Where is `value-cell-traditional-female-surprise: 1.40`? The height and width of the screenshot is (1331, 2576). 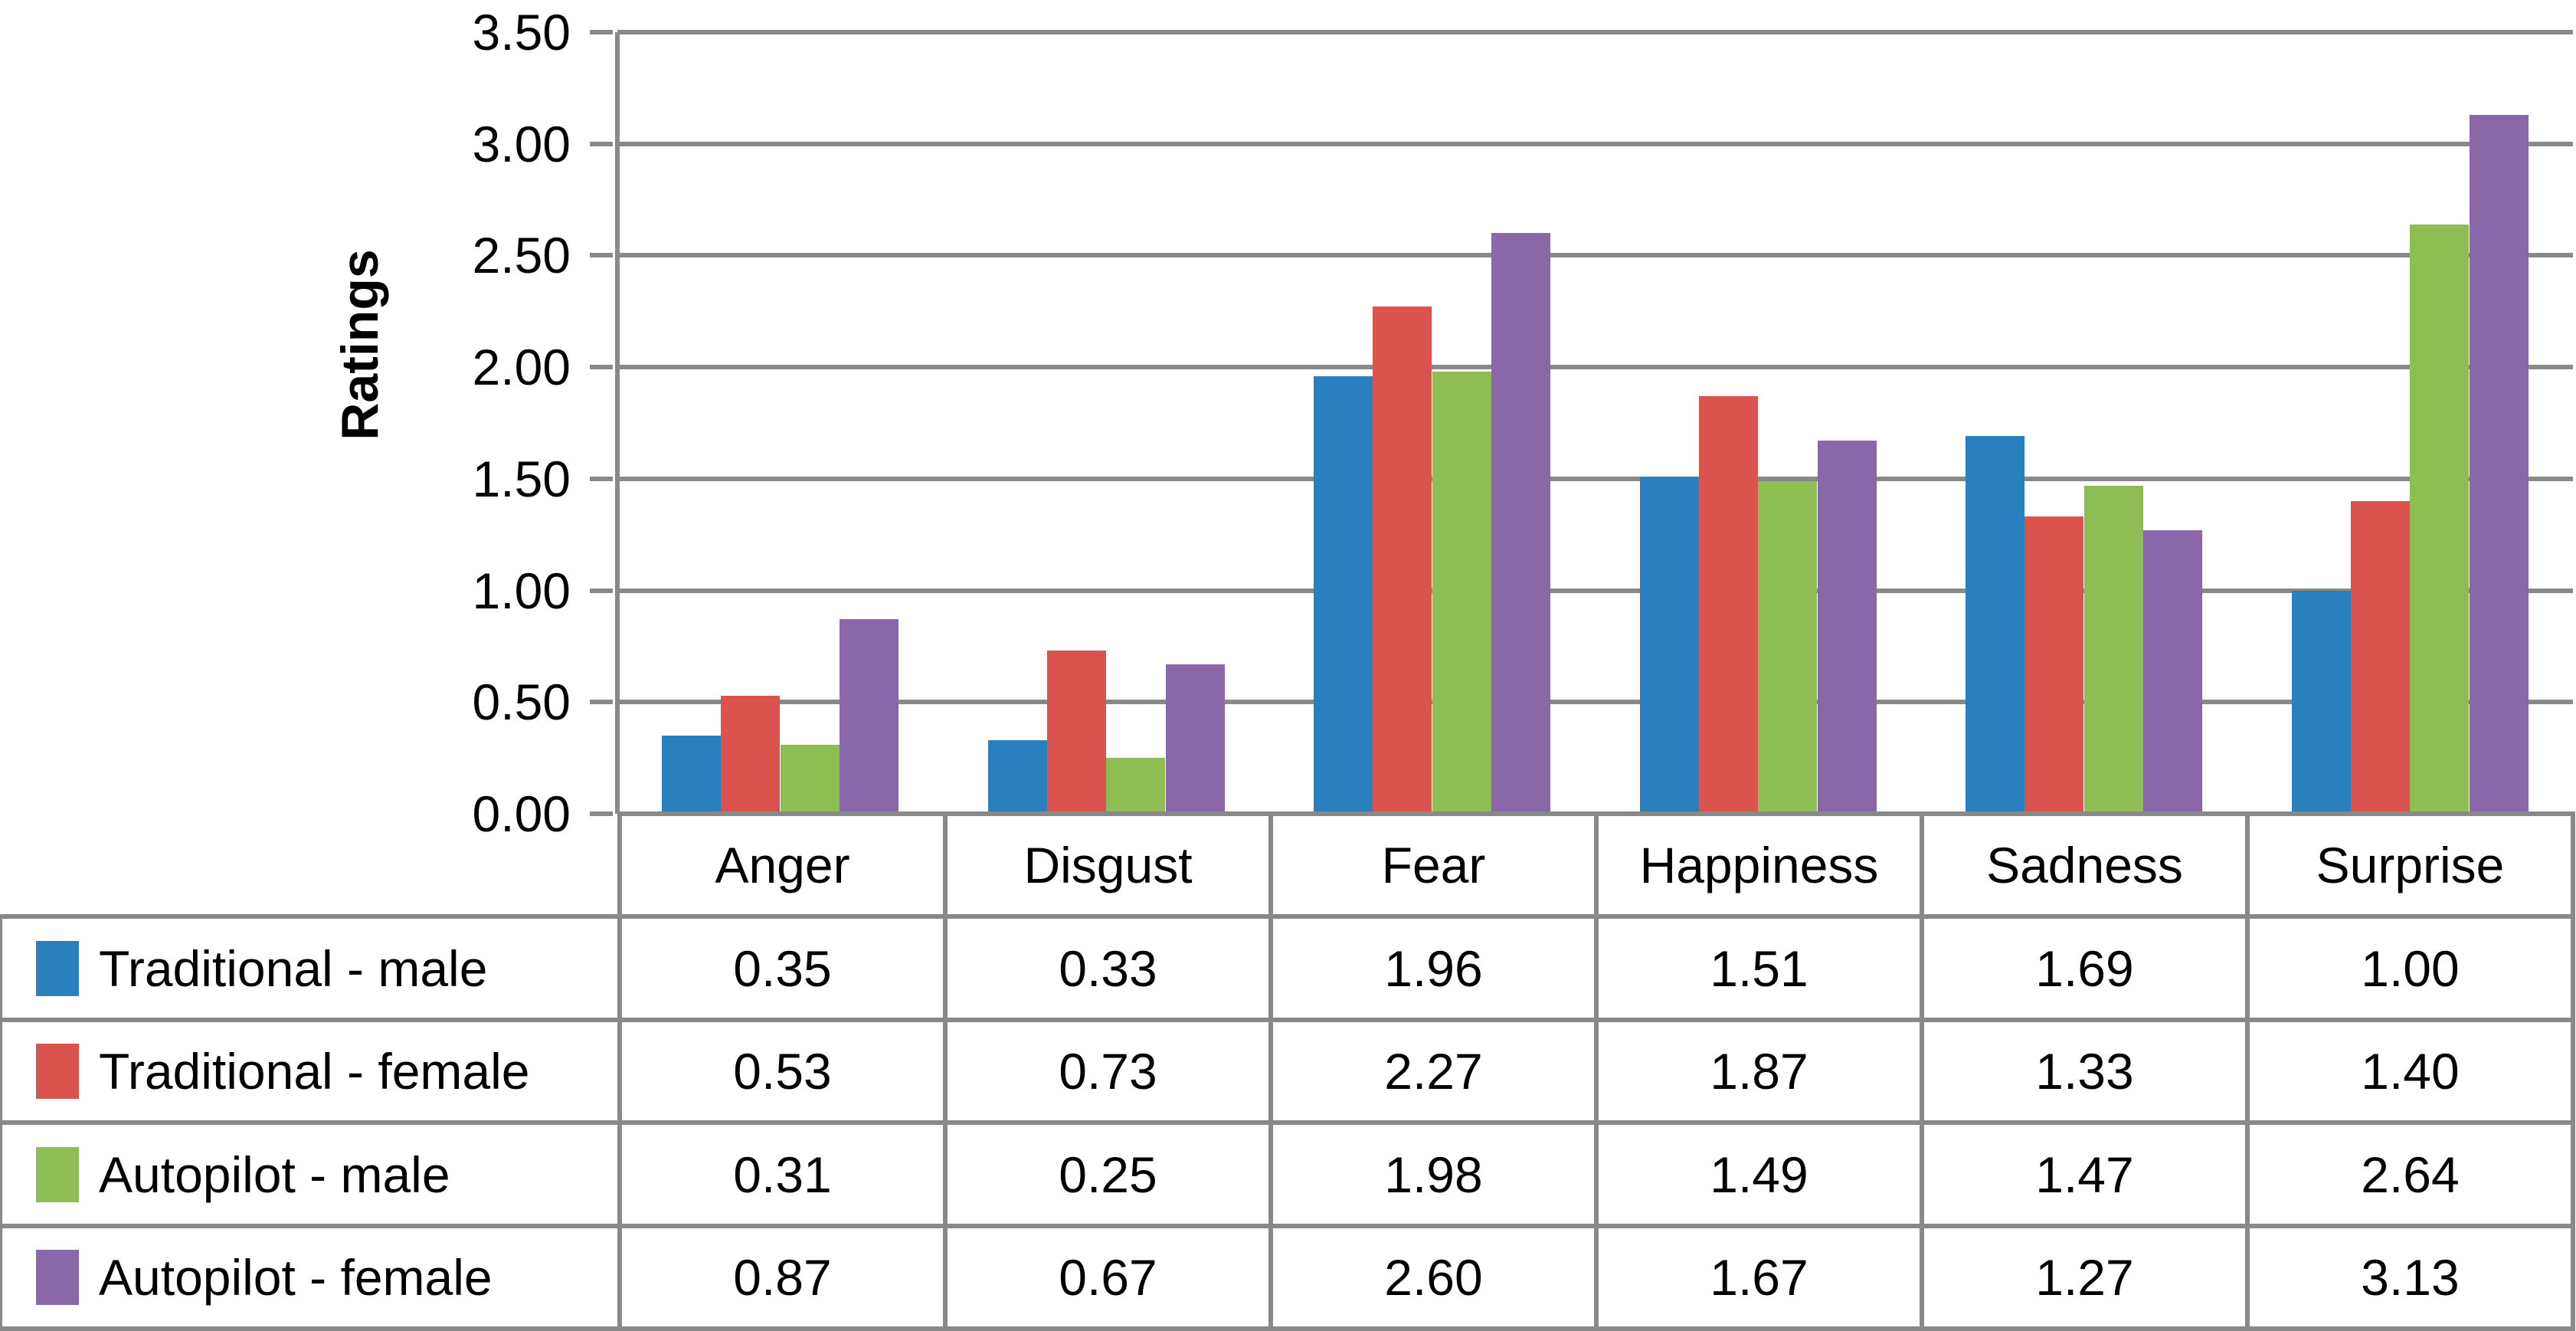
value-cell-traditional-female-surprise: 1.40 is located at coordinates (2410, 1071).